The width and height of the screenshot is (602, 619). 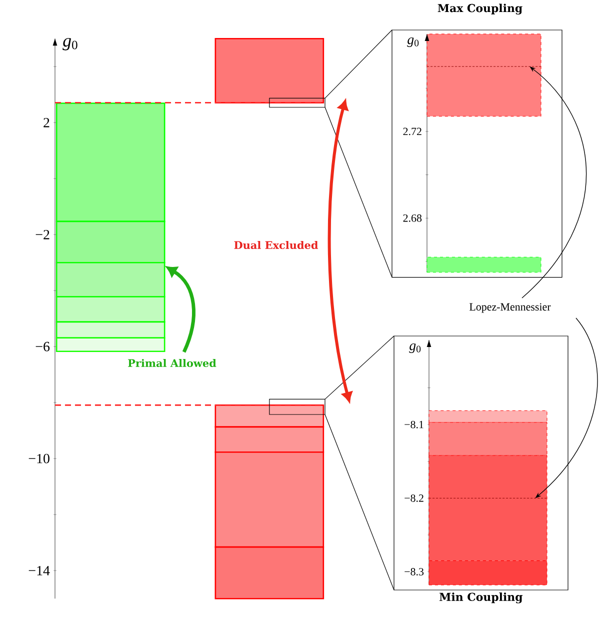 I want to click on text: Min Coupling, so click(x=481, y=598).